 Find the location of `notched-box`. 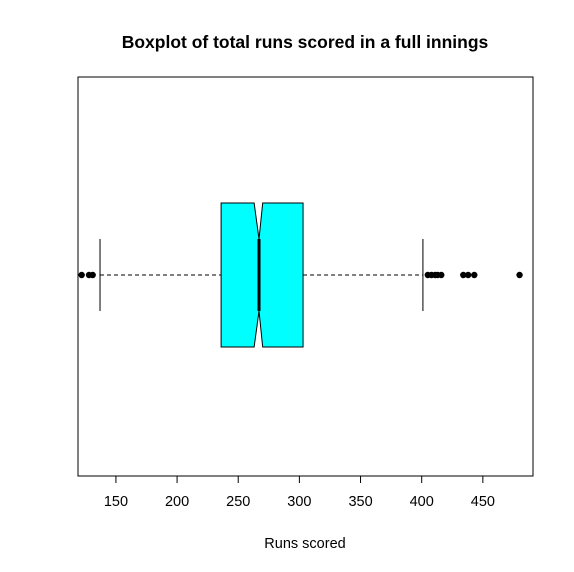

notched-box is located at coordinates (262, 275).